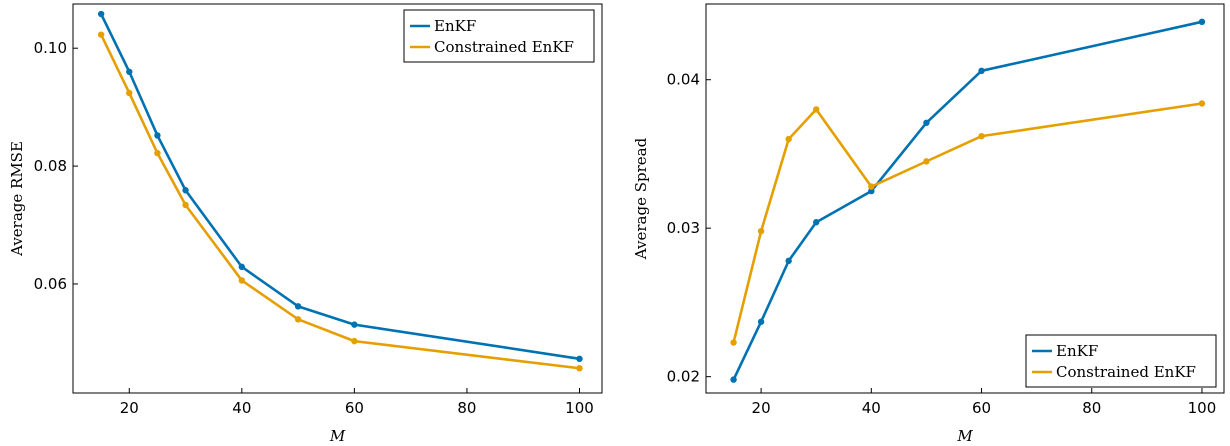 Image resolution: width=1230 pixels, height=446 pixels. I want to click on y-tick-label: 0.08, so click(50, 166).